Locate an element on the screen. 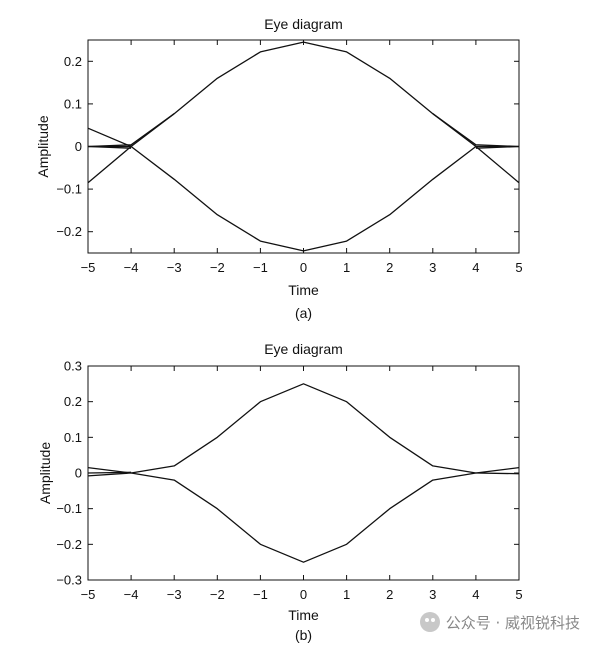 The width and height of the screenshot is (594, 645). y-tick-label: −0.3 is located at coordinates (69, 580).